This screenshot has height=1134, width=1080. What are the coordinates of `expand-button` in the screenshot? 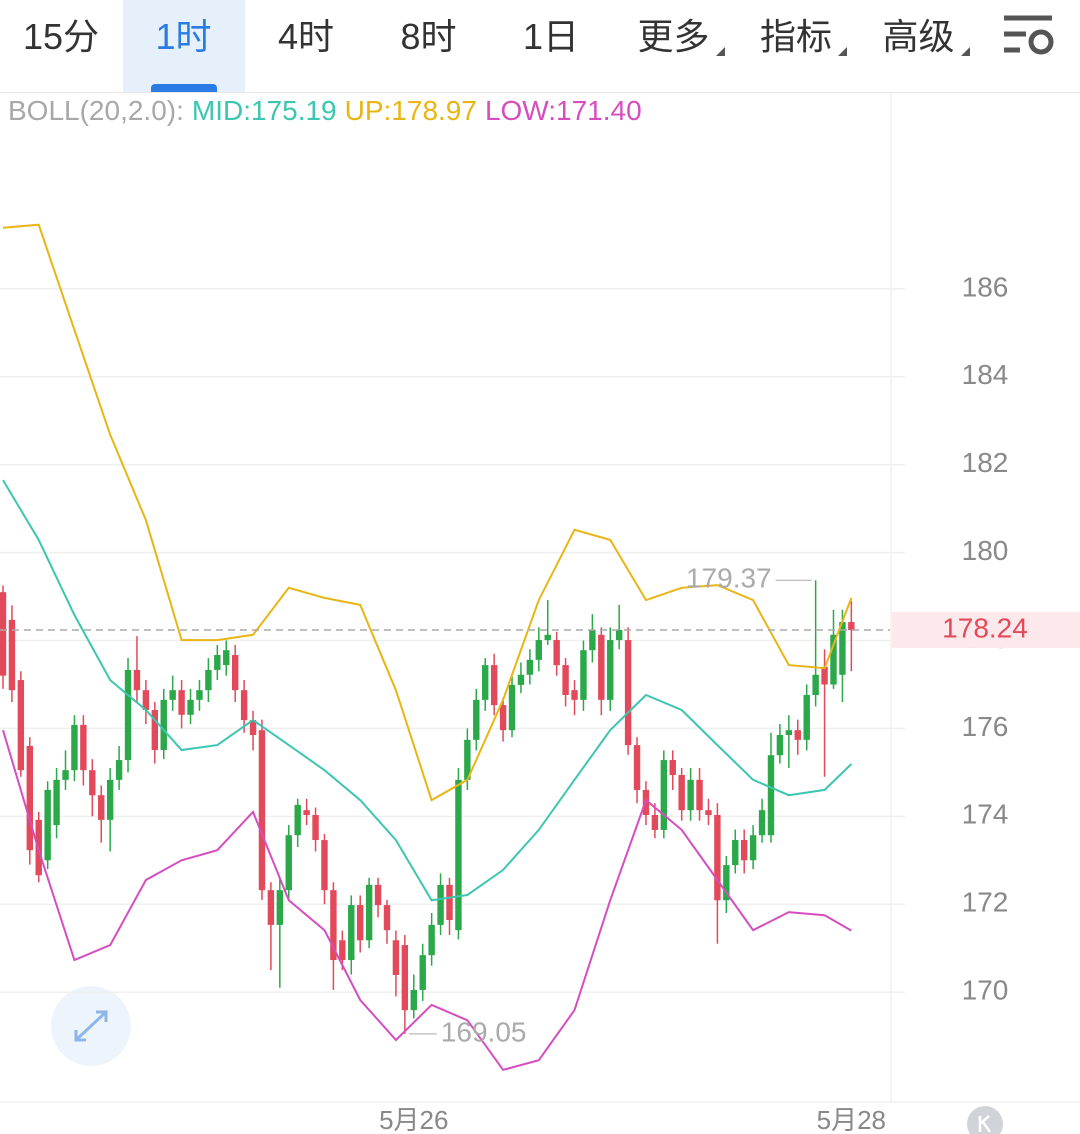 It's located at (91, 1026).